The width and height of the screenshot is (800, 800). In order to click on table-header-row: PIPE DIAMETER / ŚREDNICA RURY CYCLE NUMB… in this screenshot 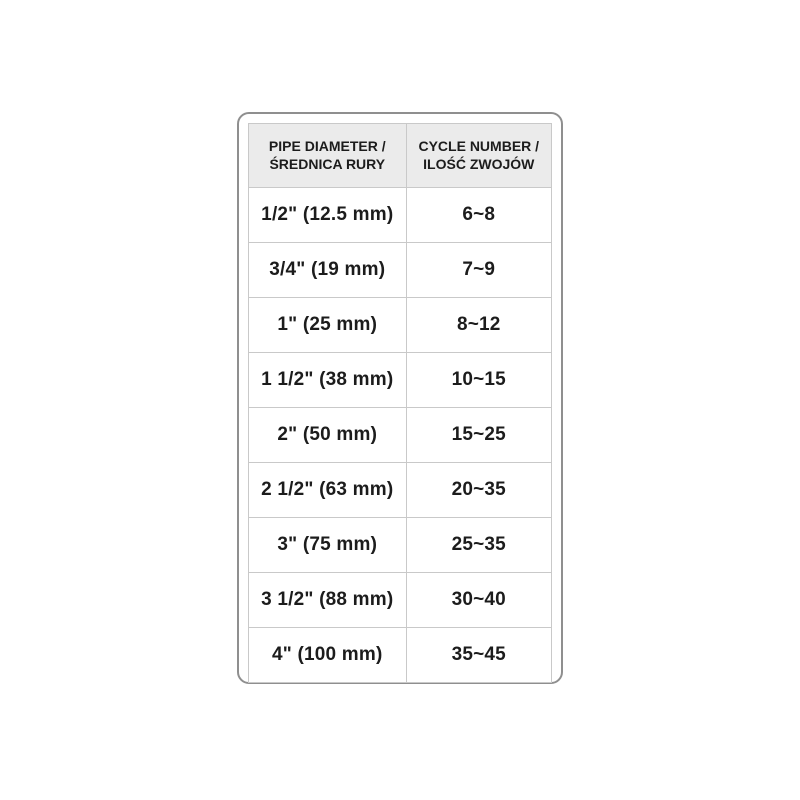, I will do `click(400, 155)`.